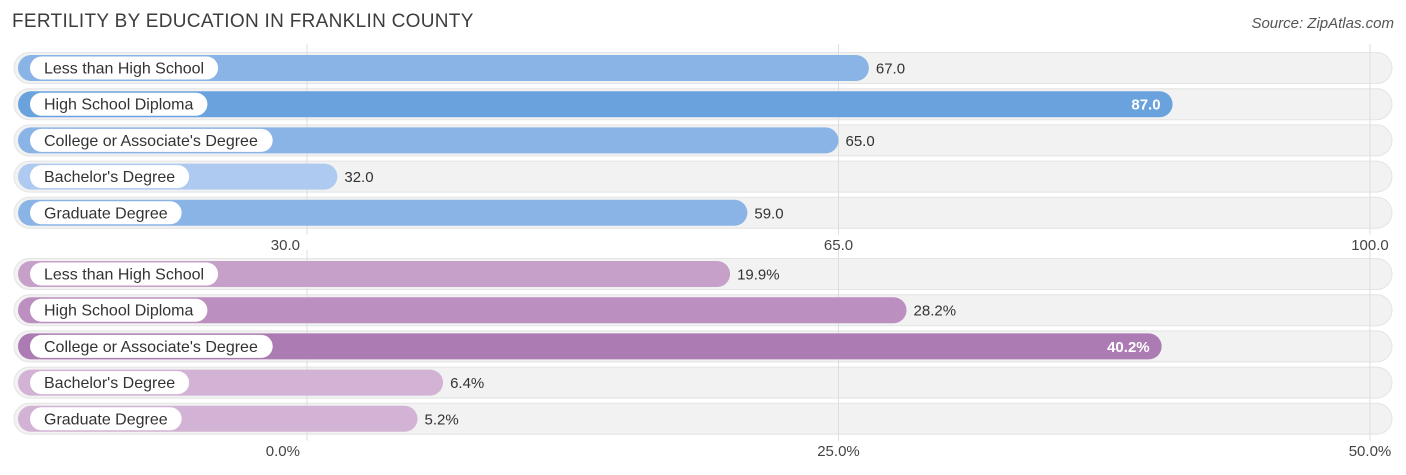  I want to click on value-label: 32.0, so click(358, 177).